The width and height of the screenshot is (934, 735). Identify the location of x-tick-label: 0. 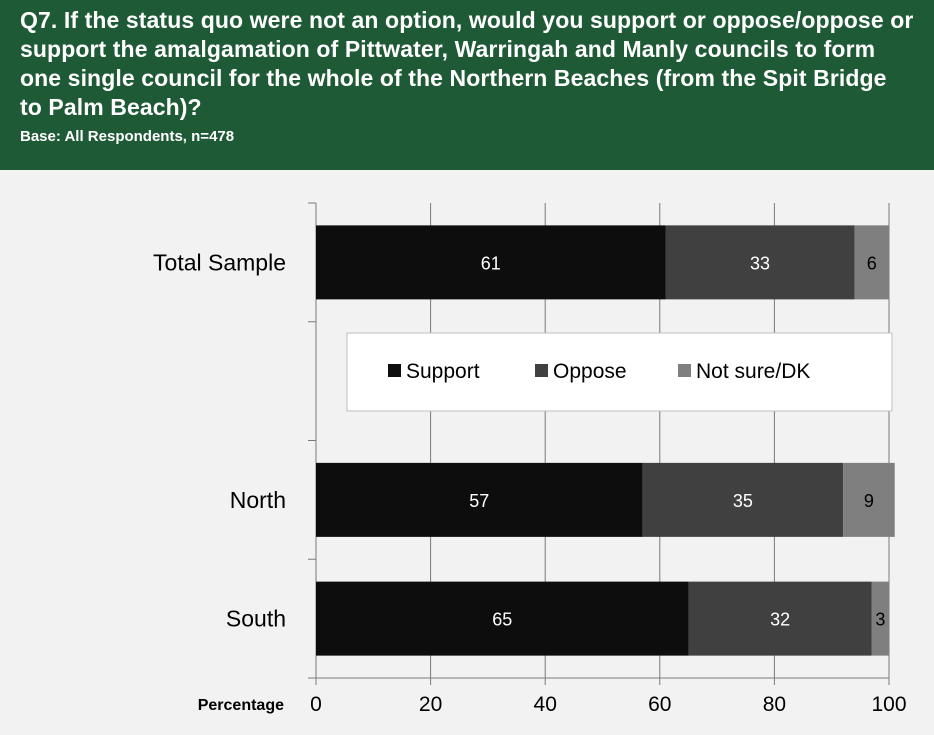
(316, 704).